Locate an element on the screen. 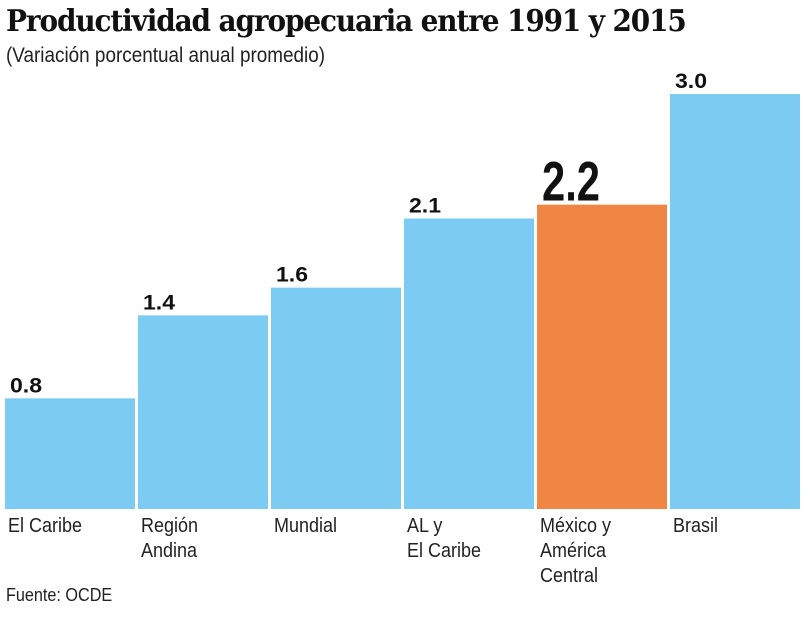 The height and width of the screenshot is (620, 804). chart-subtitle: (Variación porcentual anual promedio) is located at coordinates (166, 55).